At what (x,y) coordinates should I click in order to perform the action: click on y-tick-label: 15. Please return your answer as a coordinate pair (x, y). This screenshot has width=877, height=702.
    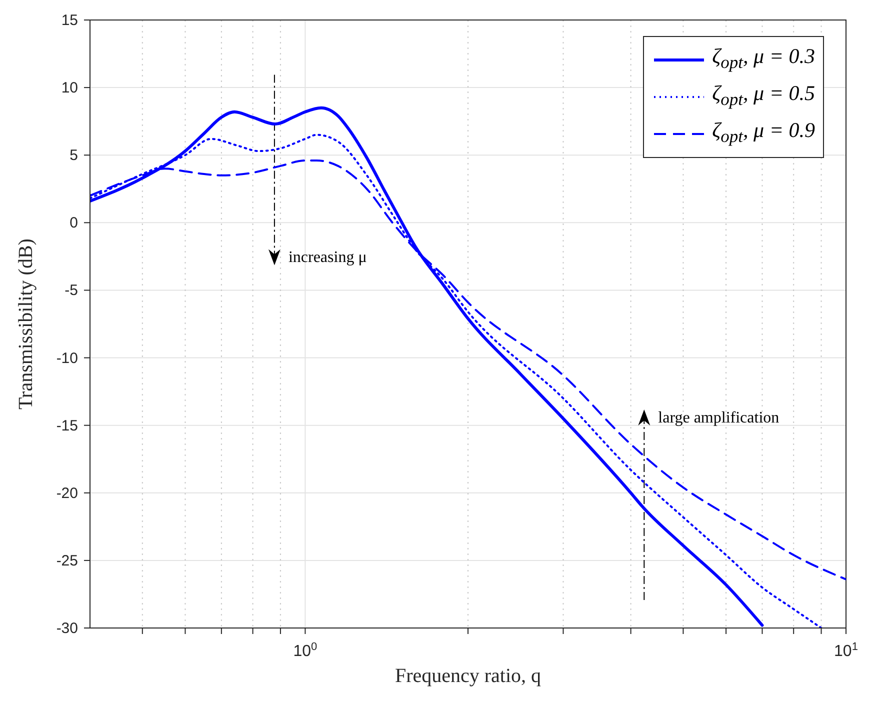
    Looking at the image, I should click on (69, 20).